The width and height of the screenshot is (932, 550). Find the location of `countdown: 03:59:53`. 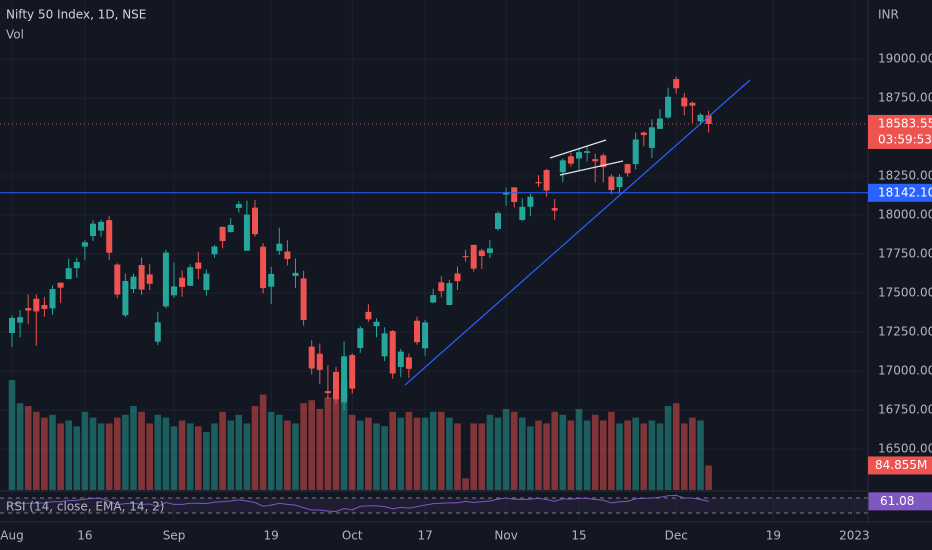

countdown: 03:59:53 is located at coordinates (905, 139).